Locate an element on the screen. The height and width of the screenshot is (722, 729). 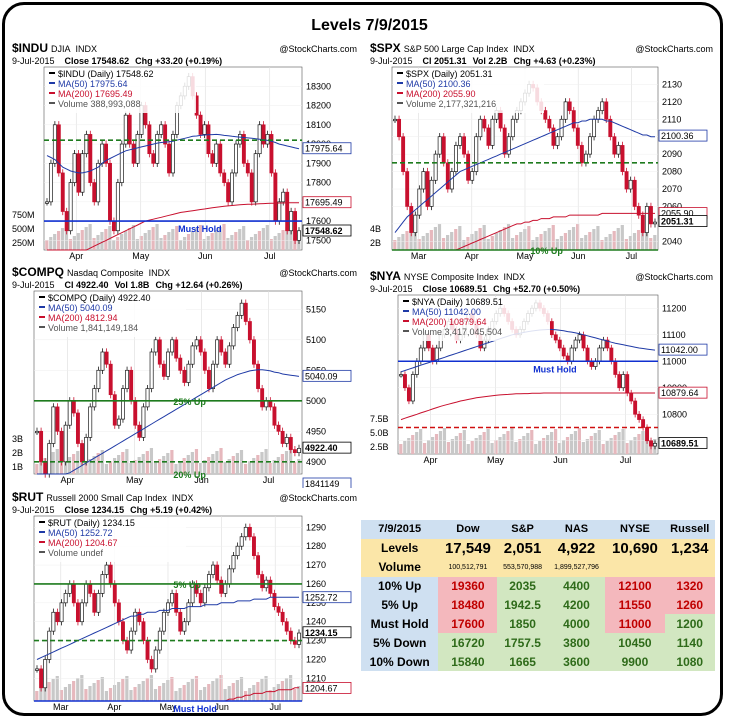
chart-chg: Chg +4.63 (+0.23%) is located at coordinates (554, 61).